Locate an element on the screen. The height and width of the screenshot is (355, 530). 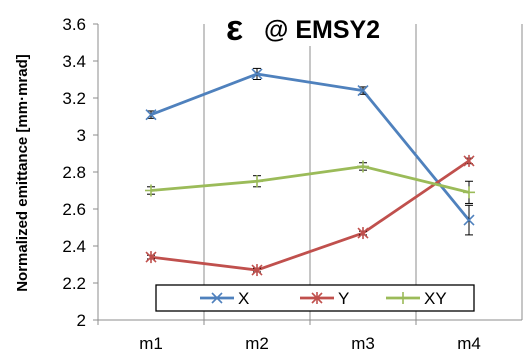
y-tick-label: 2.6 is located at coordinates (74, 209).